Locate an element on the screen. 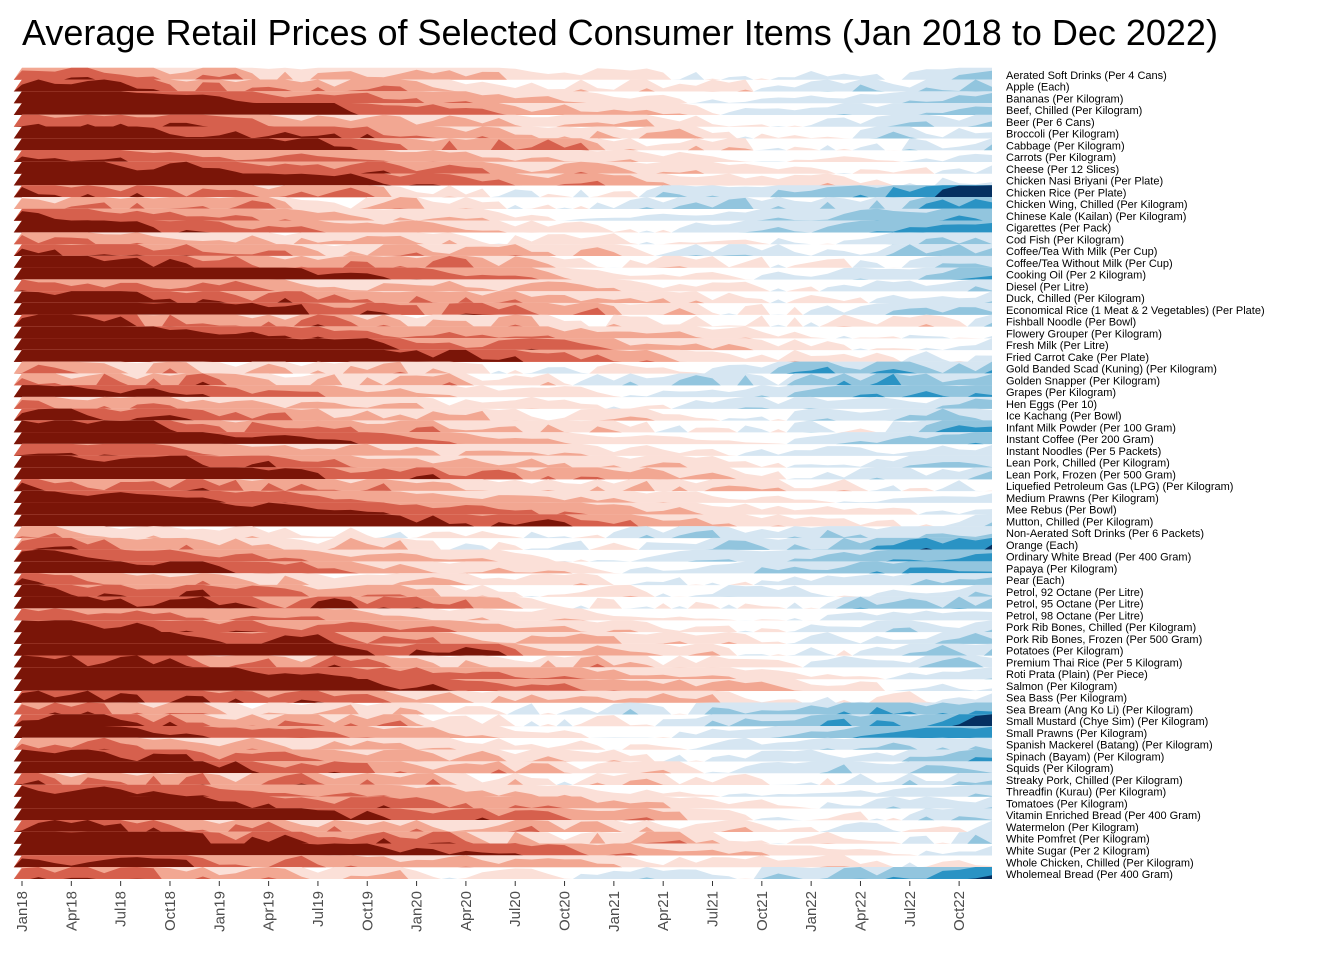 This screenshot has height=960, width=1344. row-label: Pork Rib Bones, Chilled (Per Kilogram) is located at coordinates (1101, 628).